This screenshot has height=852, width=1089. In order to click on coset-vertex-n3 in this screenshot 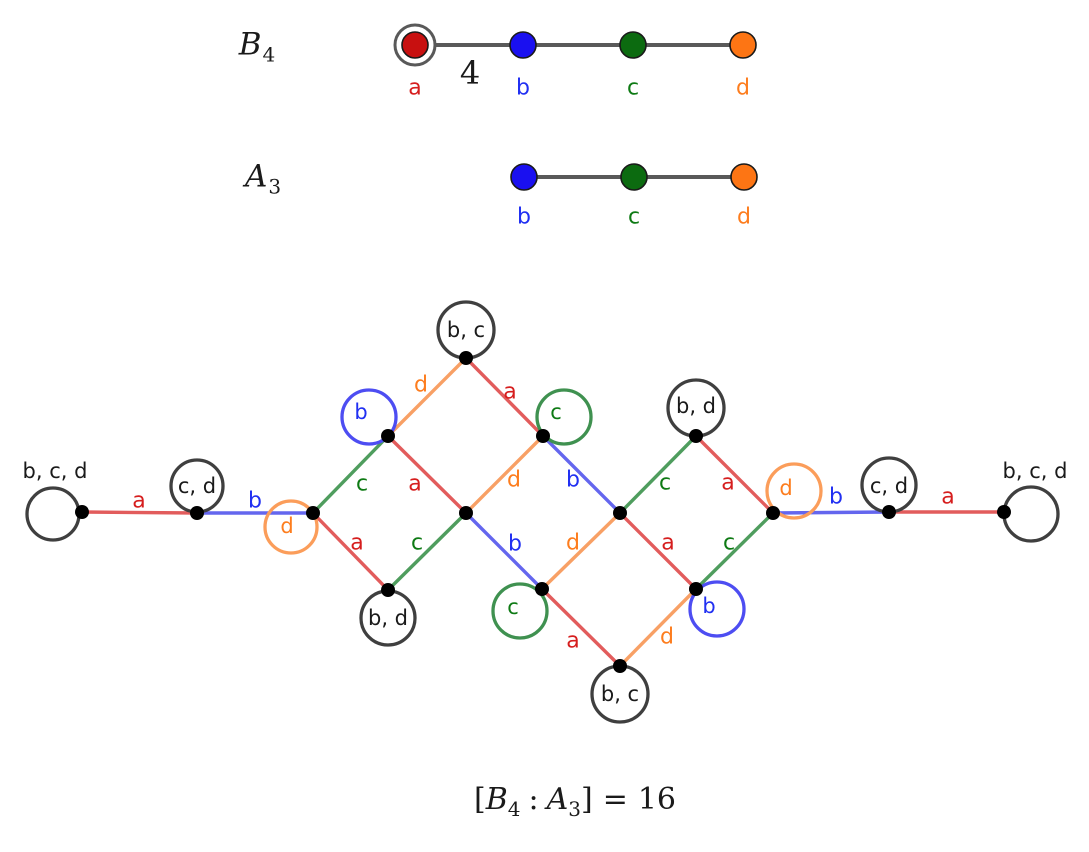, I will do `click(388, 436)`.